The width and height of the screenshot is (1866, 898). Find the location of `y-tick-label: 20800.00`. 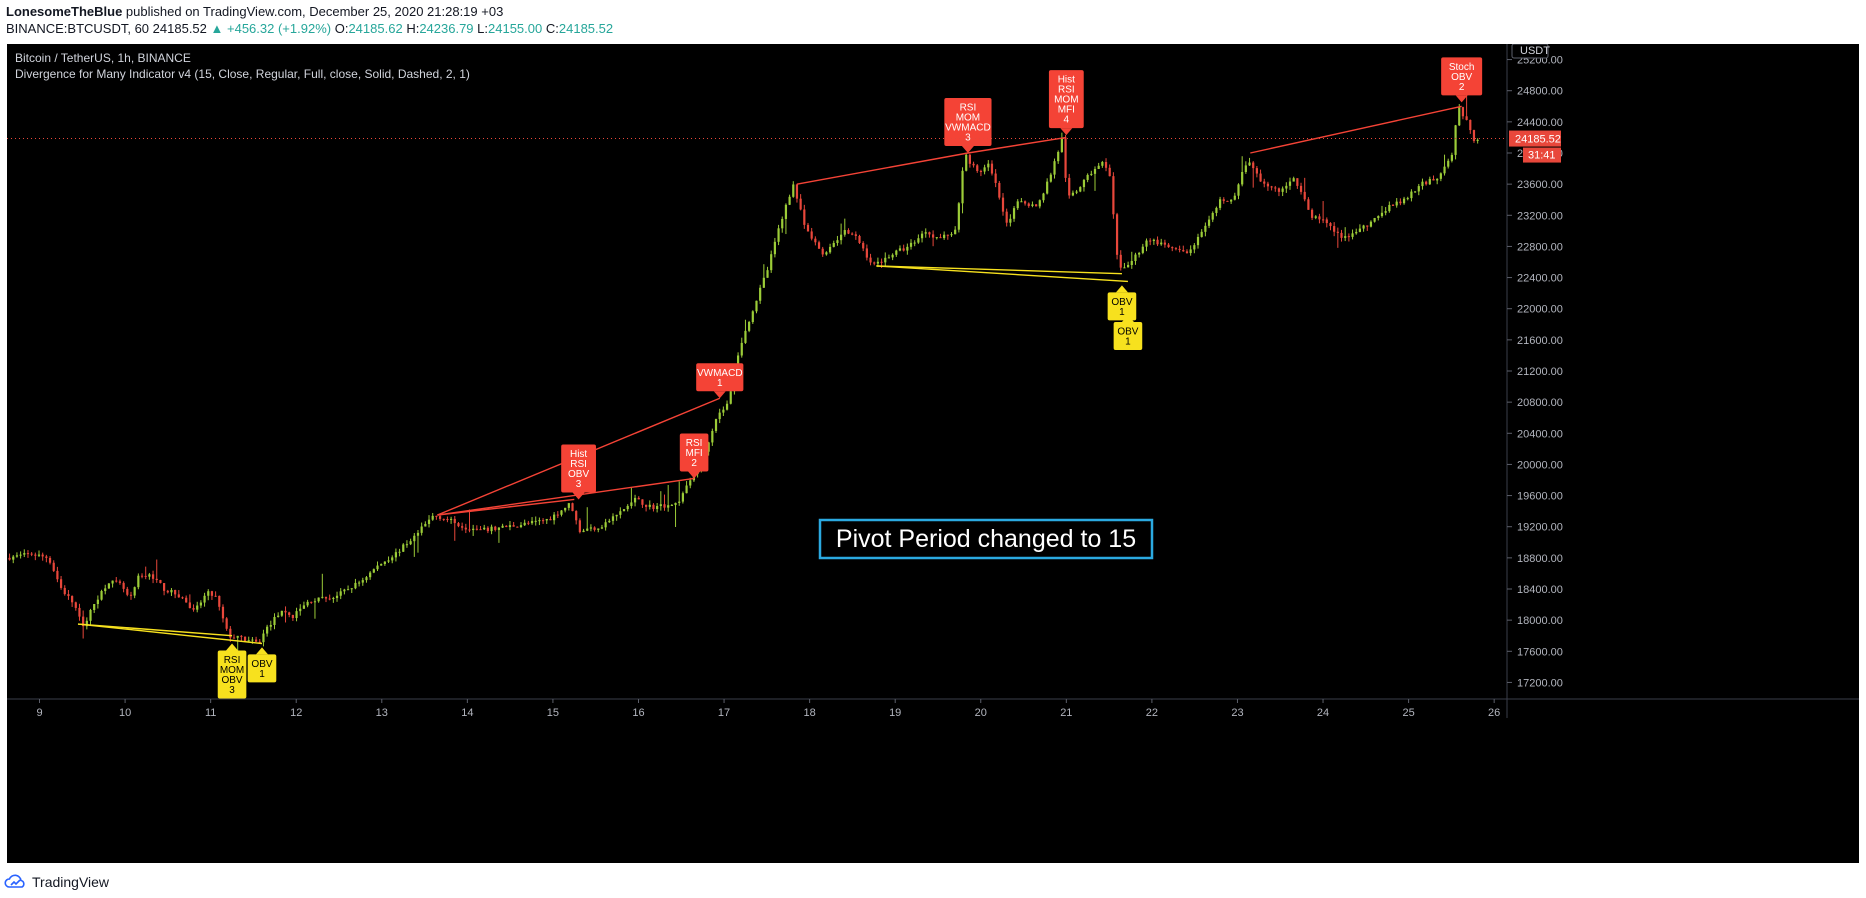

y-tick-label: 20800.00 is located at coordinates (1540, 403).